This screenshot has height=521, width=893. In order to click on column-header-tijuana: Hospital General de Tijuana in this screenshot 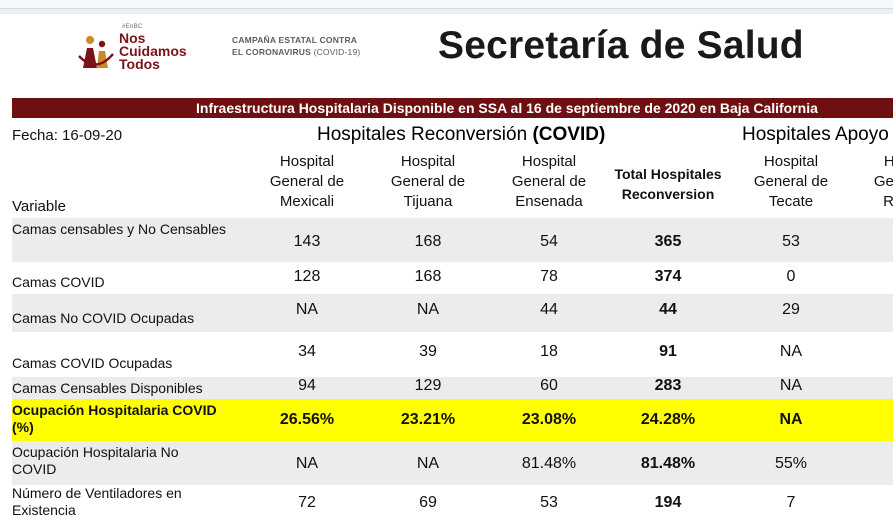, I will do `click(428, 182)`.